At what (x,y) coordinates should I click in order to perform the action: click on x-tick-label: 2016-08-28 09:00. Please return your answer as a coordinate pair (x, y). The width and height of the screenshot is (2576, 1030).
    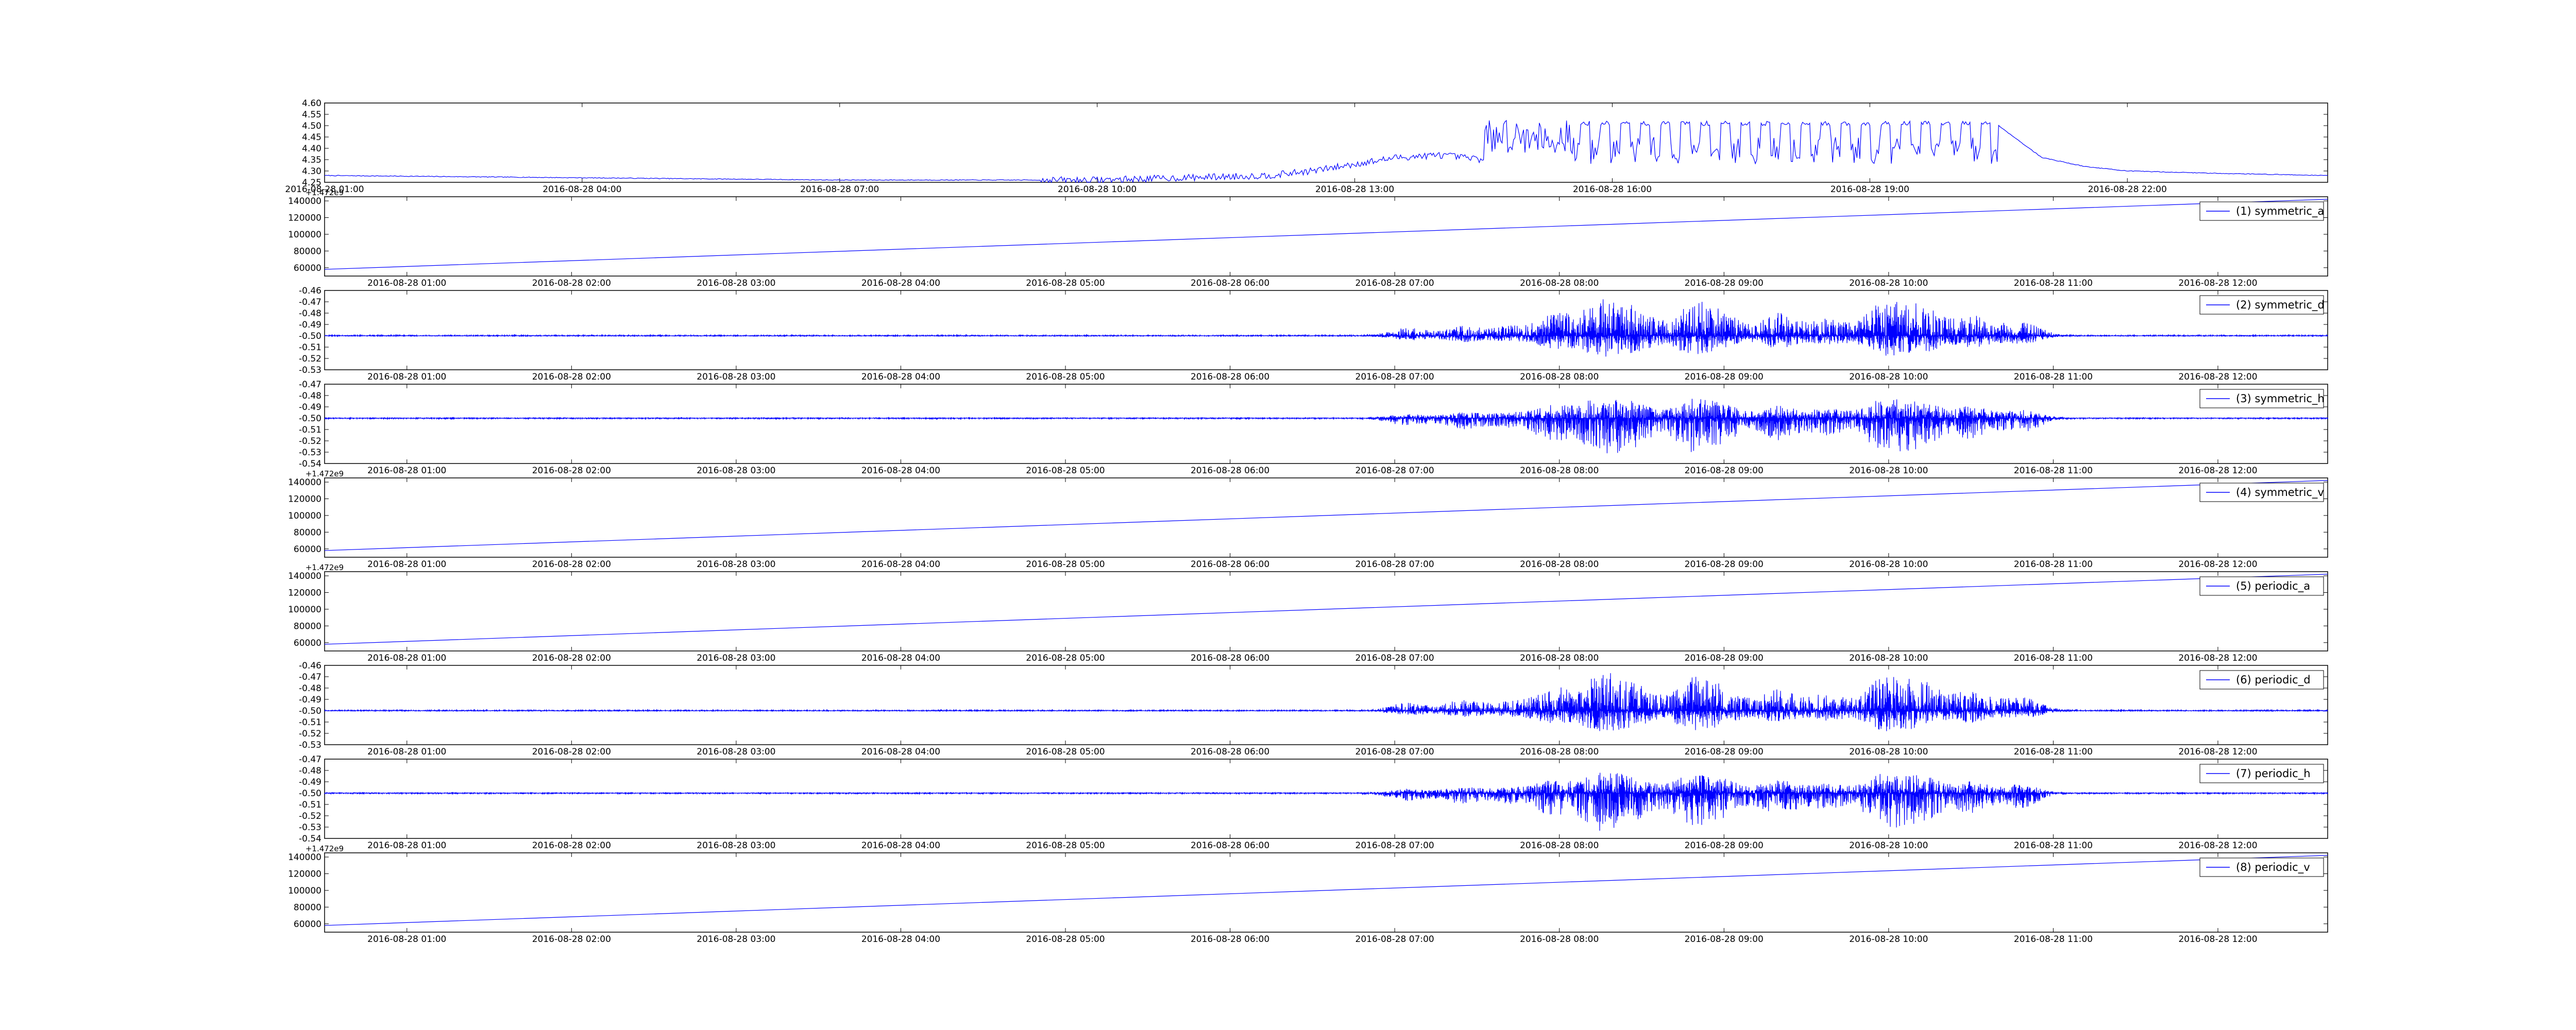
    Looking at the image, I should click on (1724, 471).